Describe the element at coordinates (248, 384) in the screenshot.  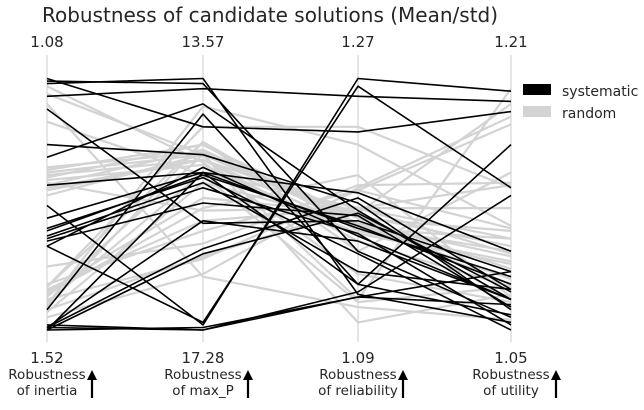
I see `axis-2-up-arrow-icon` at that location.